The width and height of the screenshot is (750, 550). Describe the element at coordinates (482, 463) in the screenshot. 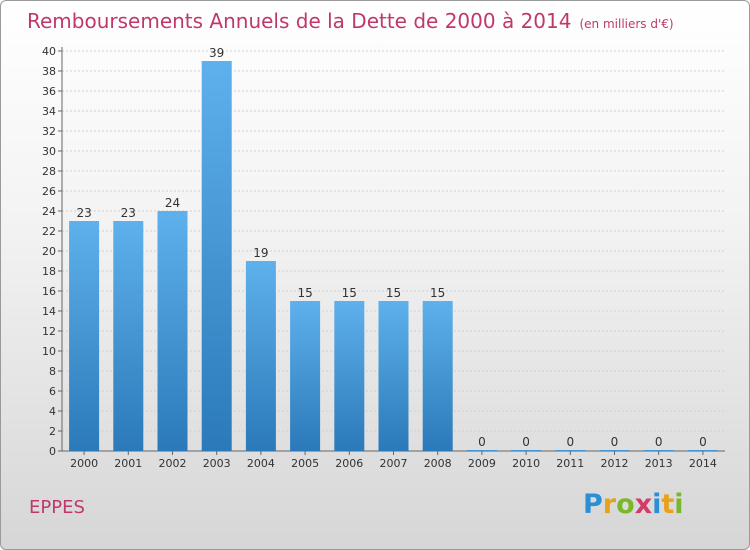

I see `x-tick-label-2009: 2009` at that location.